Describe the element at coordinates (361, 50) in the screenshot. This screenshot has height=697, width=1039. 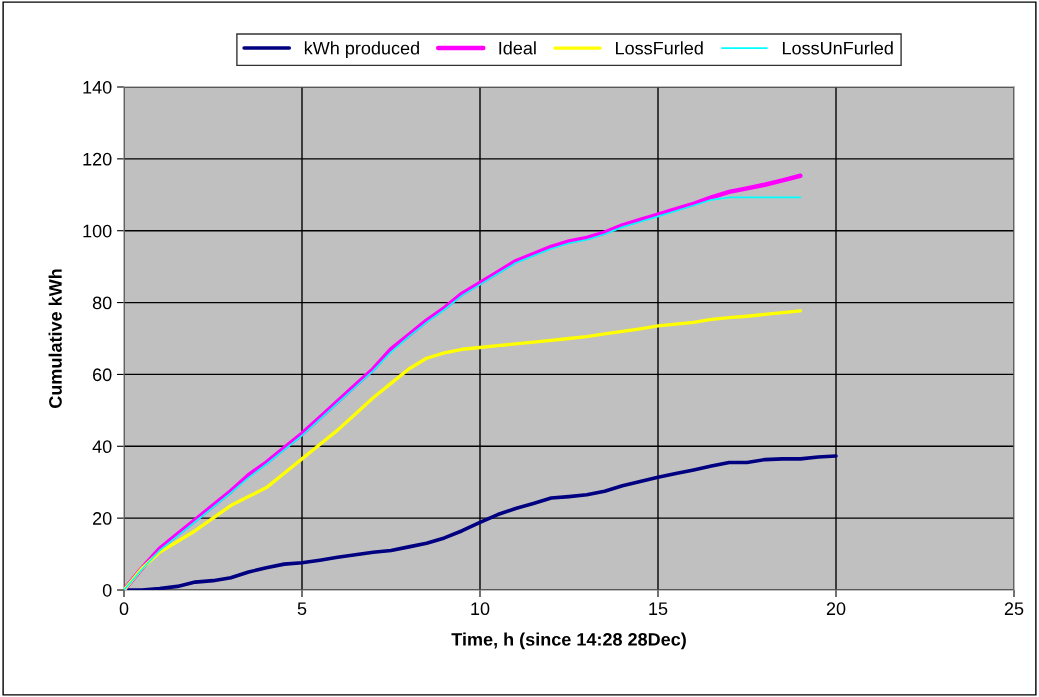
I see `legend-label: kWh produced` at that location.